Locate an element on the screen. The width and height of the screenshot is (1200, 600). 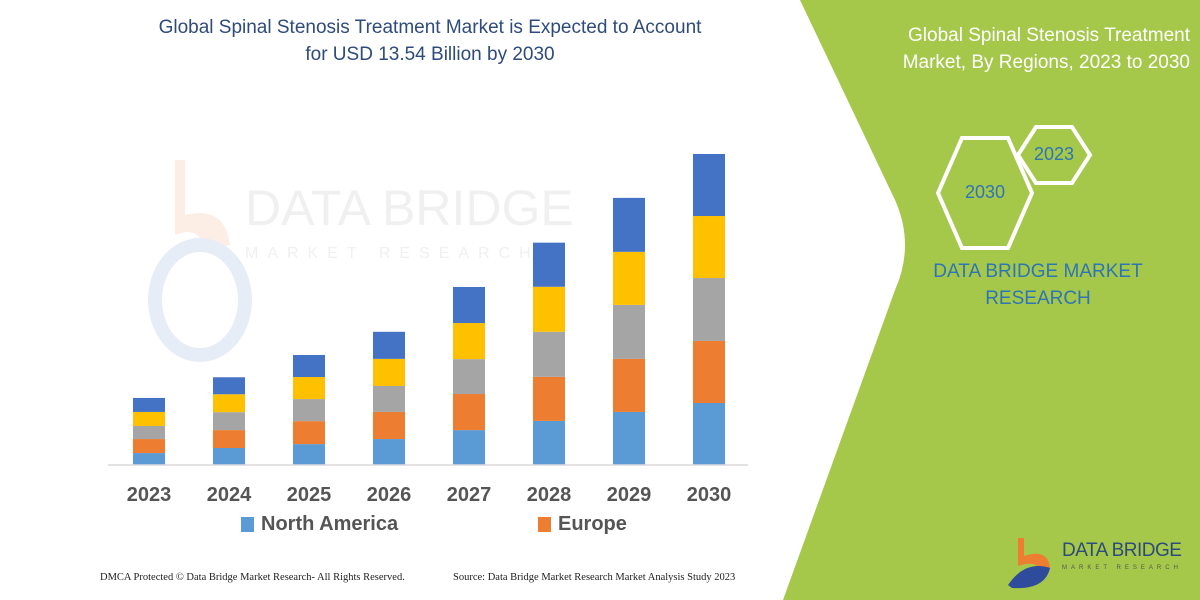
x-tick-label: 2023 is located at coordinates (149, 495).